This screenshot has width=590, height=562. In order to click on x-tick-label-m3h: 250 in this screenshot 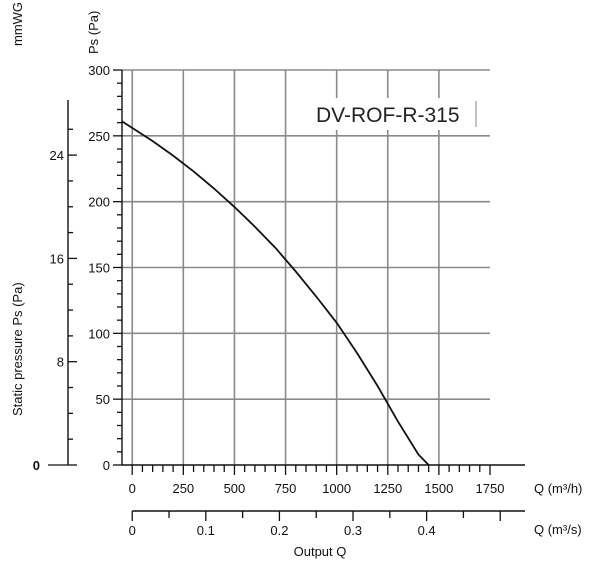, I will do `click(183, 488)`.